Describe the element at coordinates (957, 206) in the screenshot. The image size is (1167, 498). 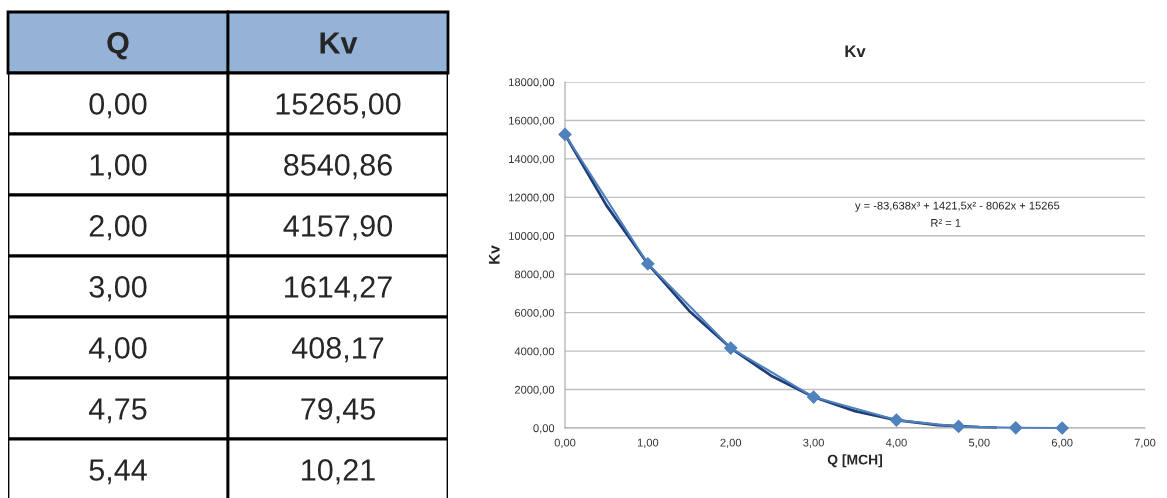
I see `annotation: y = -83,638x³ + 1421,5x² - 8062x + 15265` at that location.